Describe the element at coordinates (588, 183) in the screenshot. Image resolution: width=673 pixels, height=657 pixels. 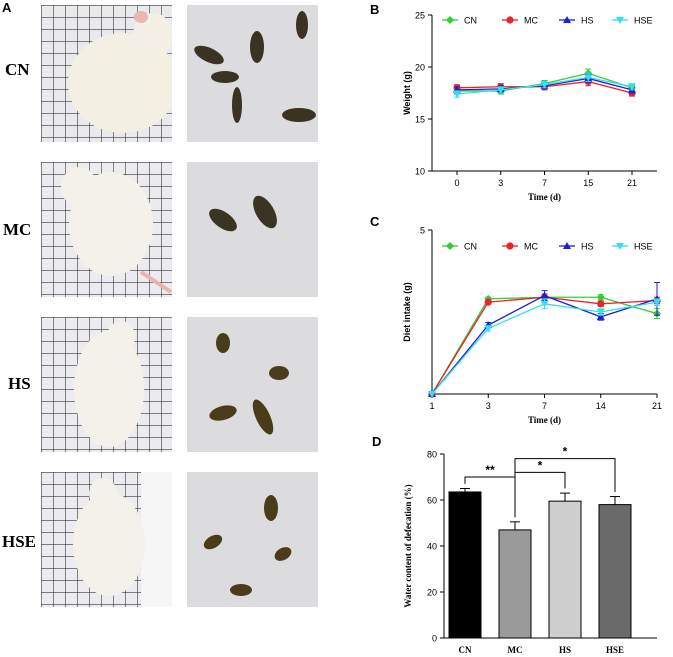
I see `x-tick-label: 15` at that location.